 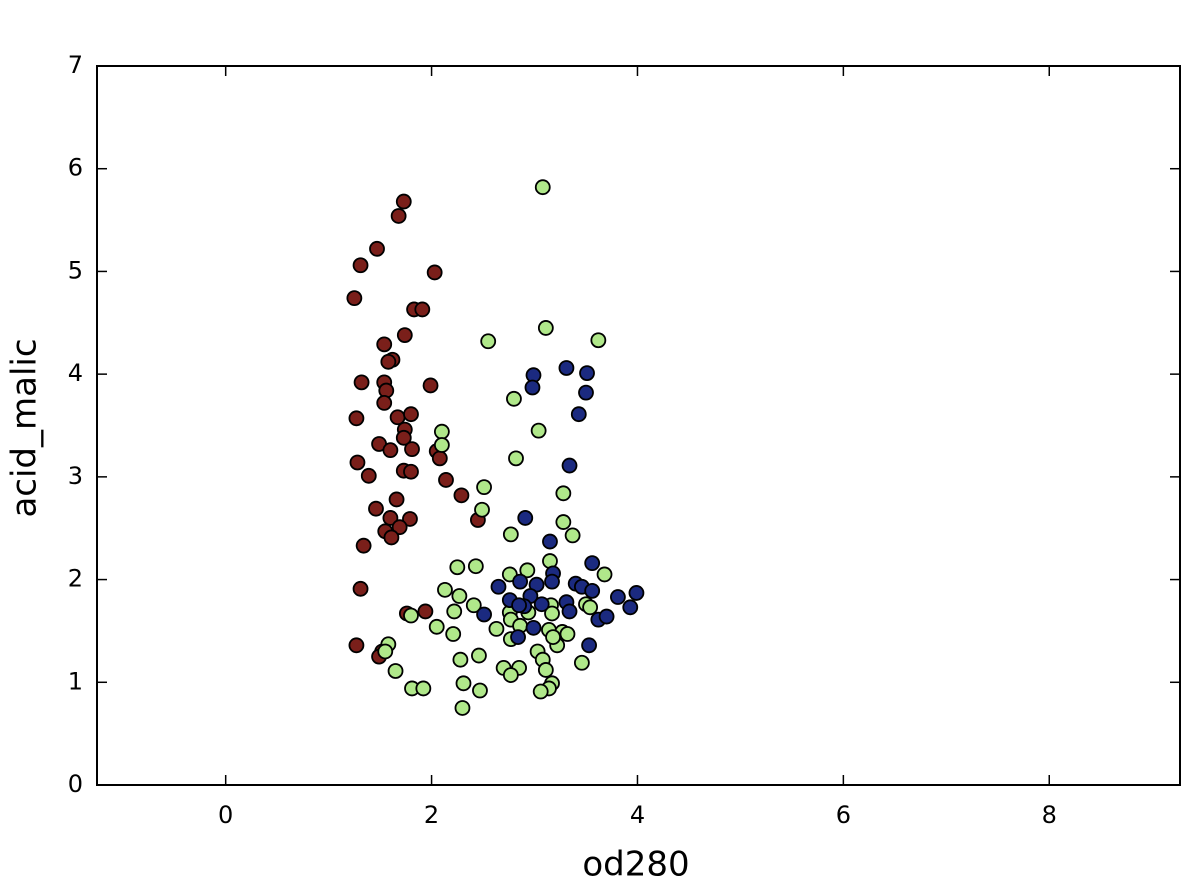 I want to click on y-tick-label: 1, so click(x=75, y=681).